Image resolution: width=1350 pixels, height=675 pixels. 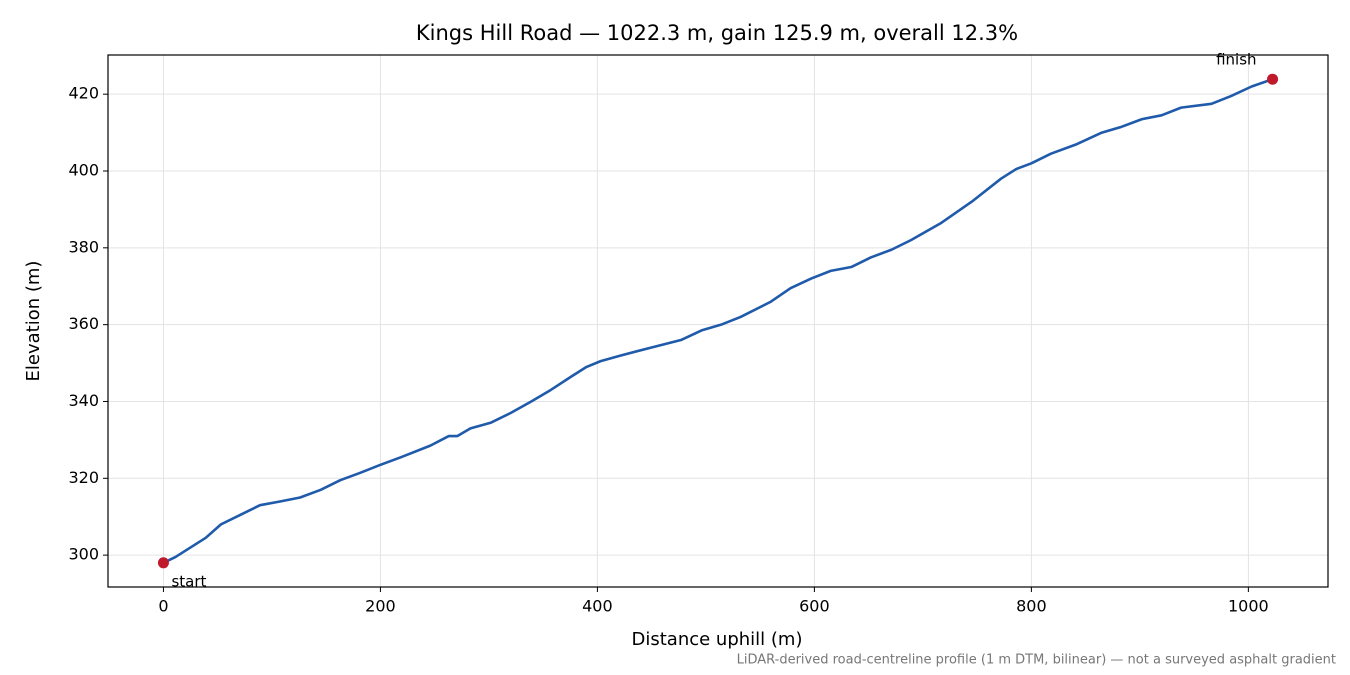 I want to click on y-tick-label: 380, so click(x=83, y=246).